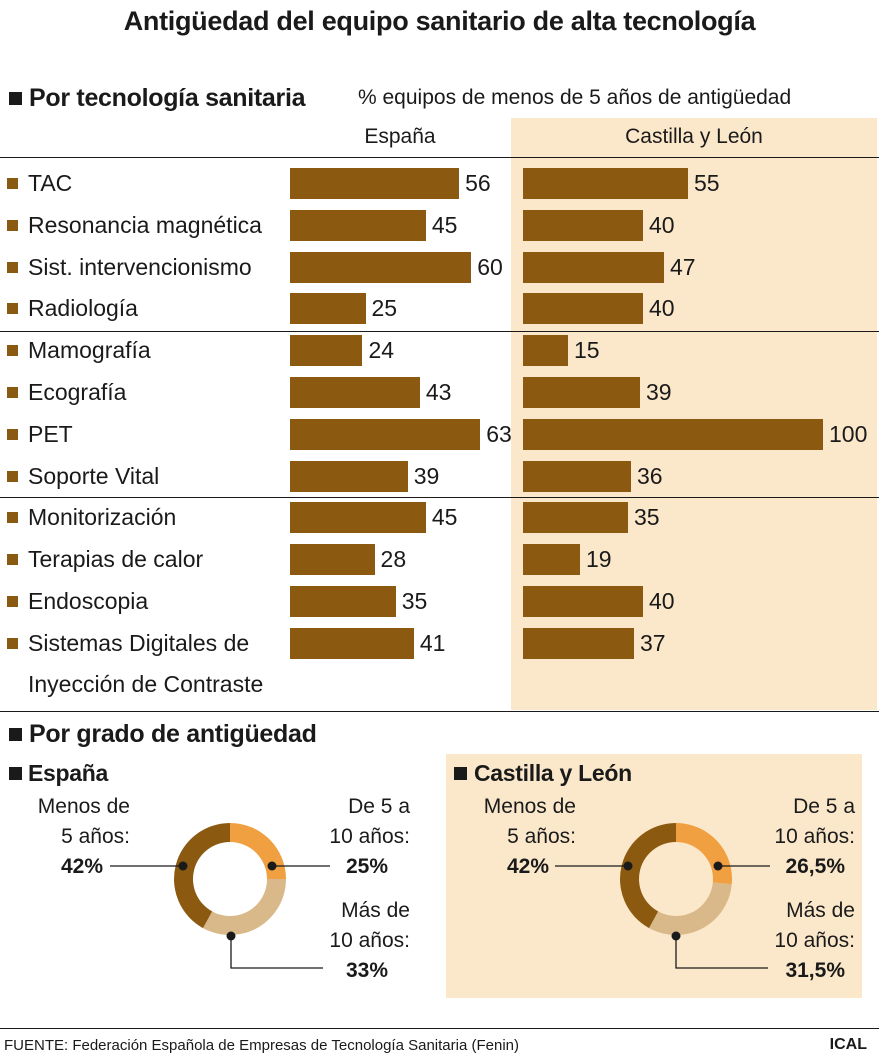 The width and height of the screenshot is (879, 1059). What do you see at coordinates (432, 642) in the screenshot?
I see `value-label-spain: 41` at bounding box center [432, 642].